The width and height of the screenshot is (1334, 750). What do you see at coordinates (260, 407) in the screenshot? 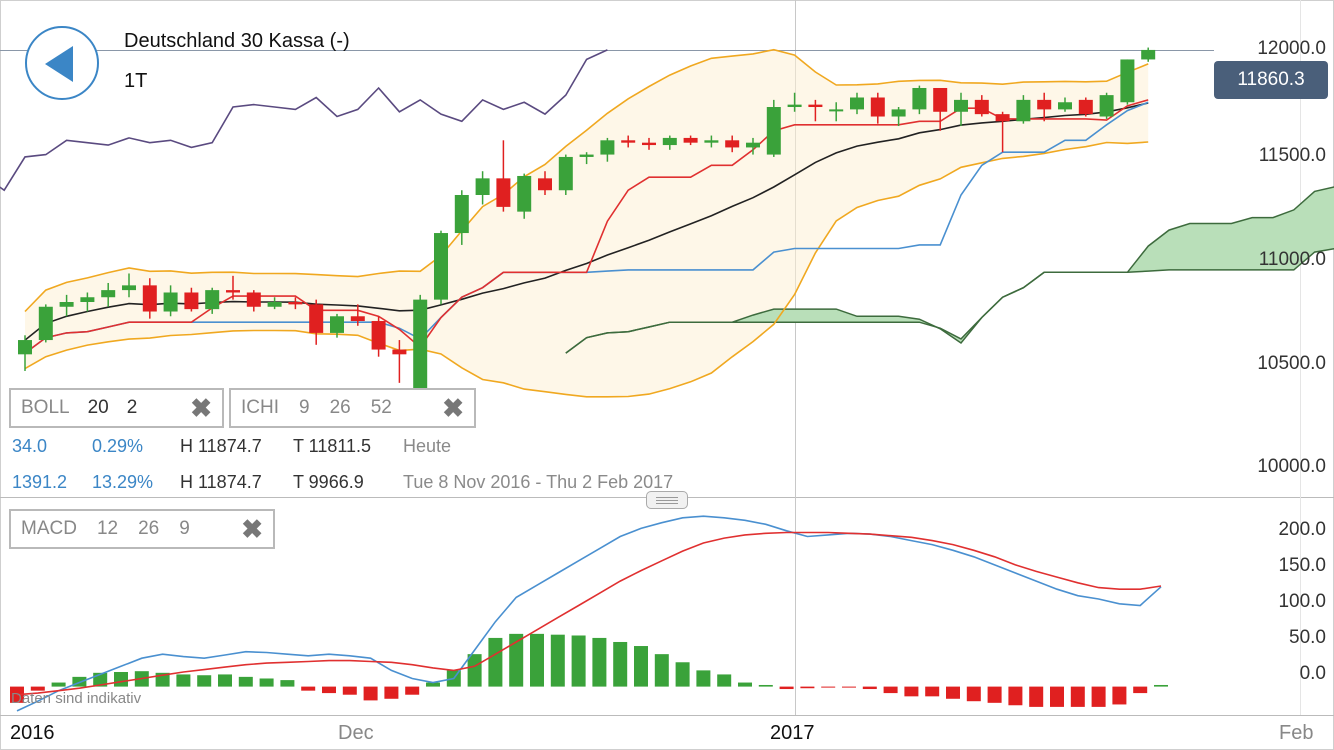
I see `ichi-label: ICHI` at bounding box center [260, 407].